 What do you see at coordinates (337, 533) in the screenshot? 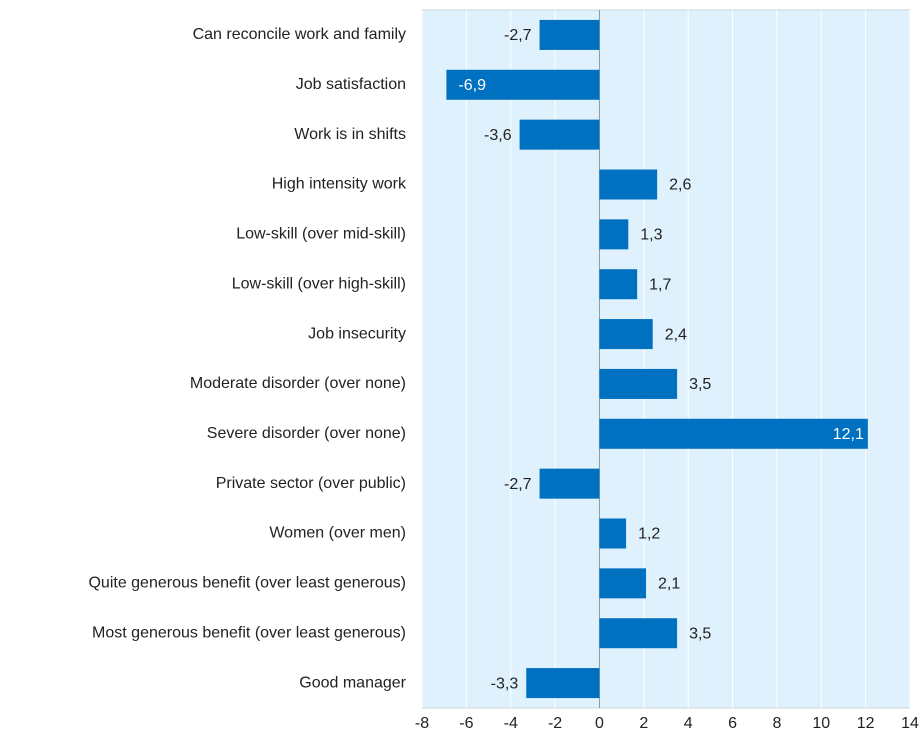
I see `y-tick-label: Women (over men)` at bounding box center [337, 533].